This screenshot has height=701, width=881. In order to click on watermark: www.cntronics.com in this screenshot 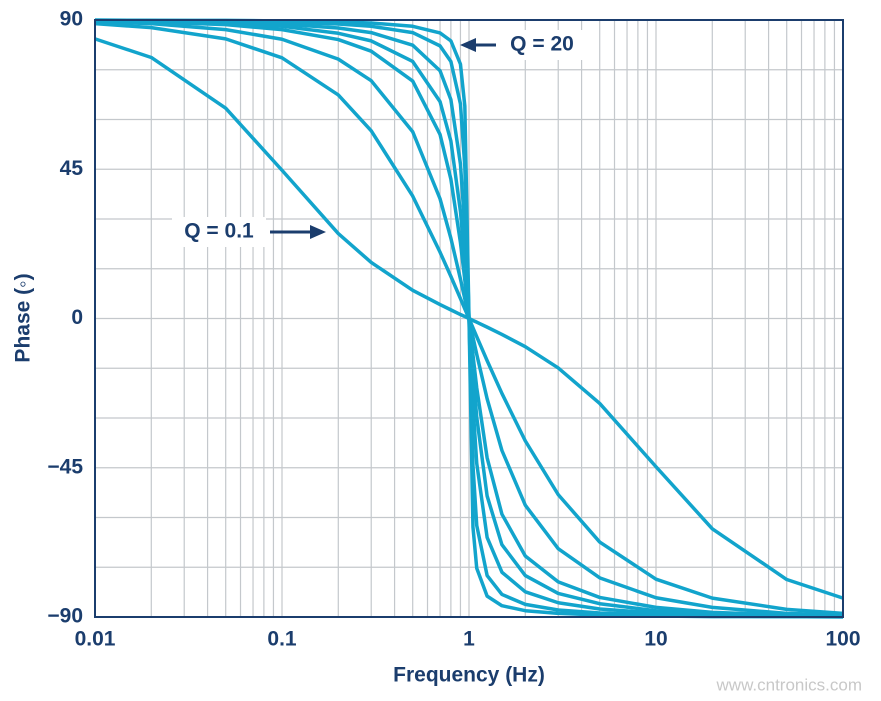, I will do `click(789, 684)`.